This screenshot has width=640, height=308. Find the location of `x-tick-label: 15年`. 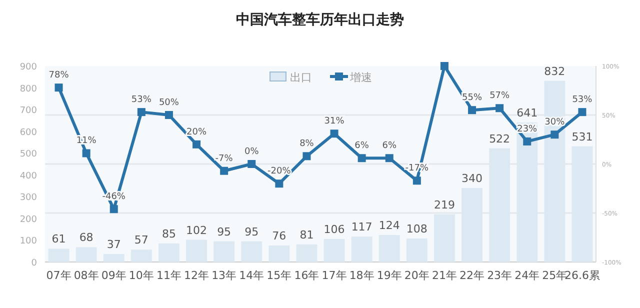

x-tick-label: 15年 is located at coordinates (279, 275).